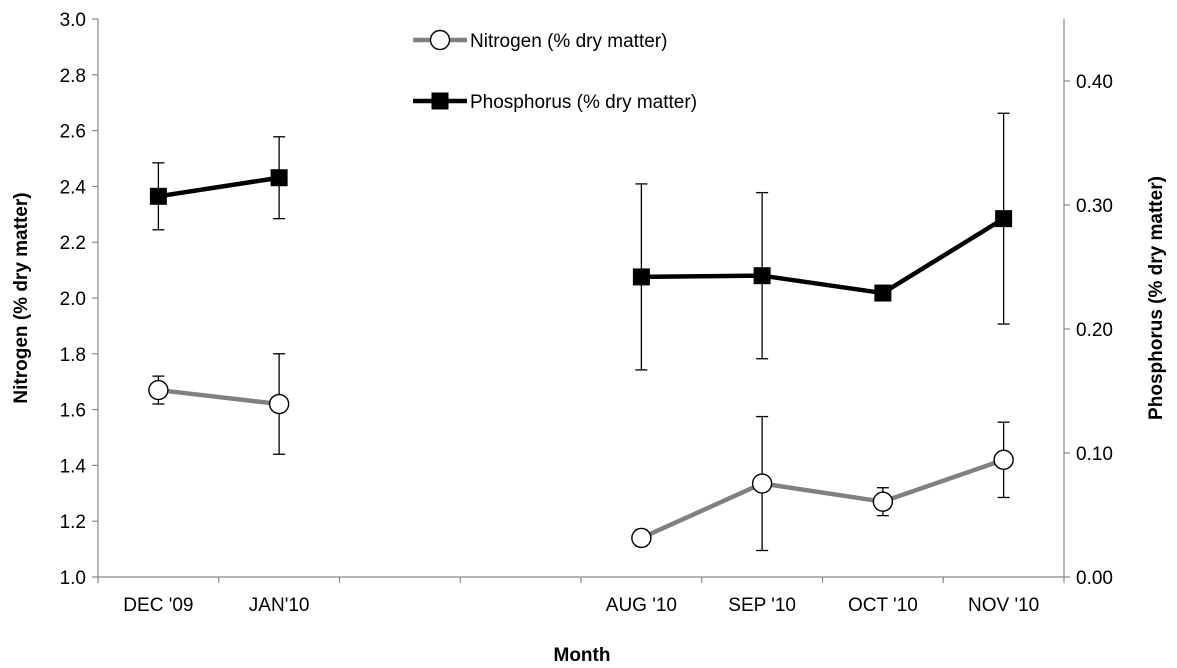  What do you see at coordinates (568, 41) in the screenshot?
I see `legend-label: Nitrogen (% dry matter)` at bounding box center [568, 41].